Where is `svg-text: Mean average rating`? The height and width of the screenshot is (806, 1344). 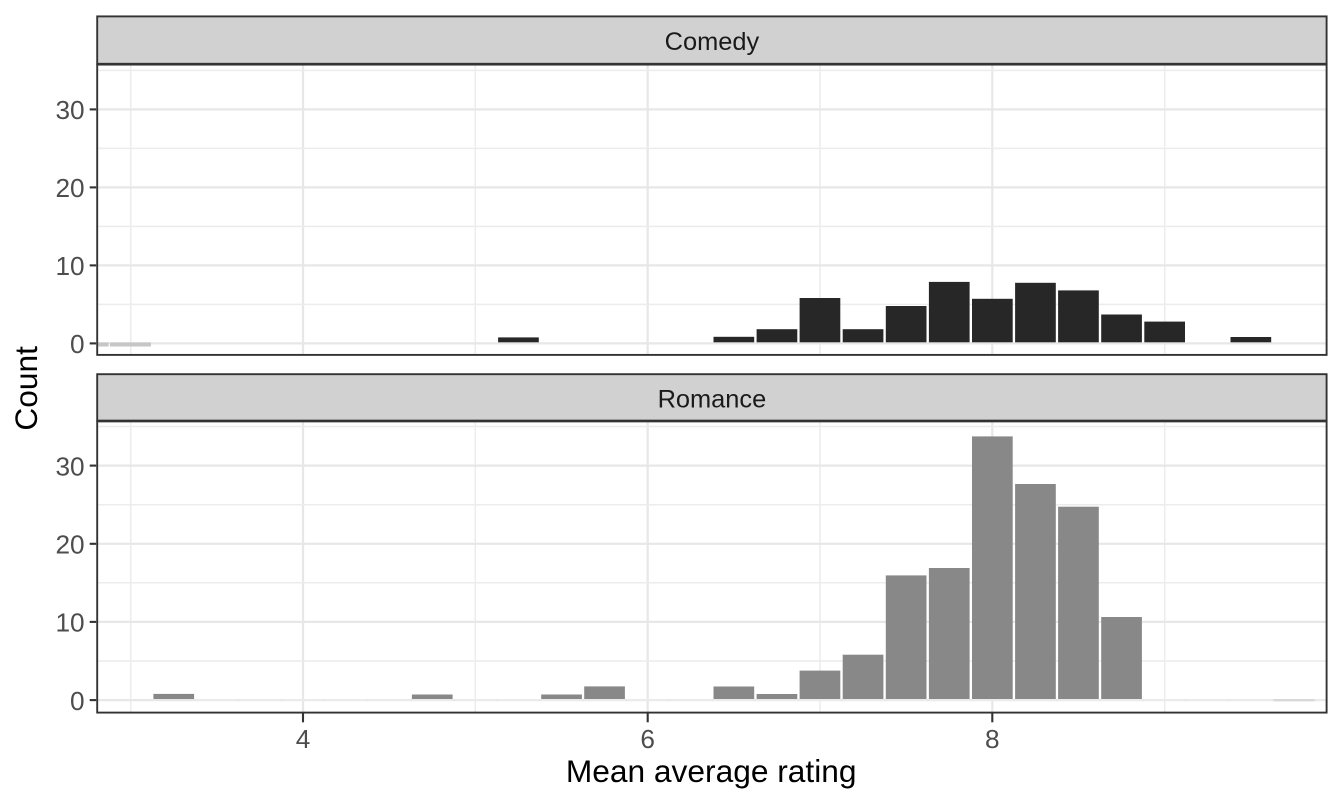 svg-text: Mean average rating is located at coordinates (711, 771).